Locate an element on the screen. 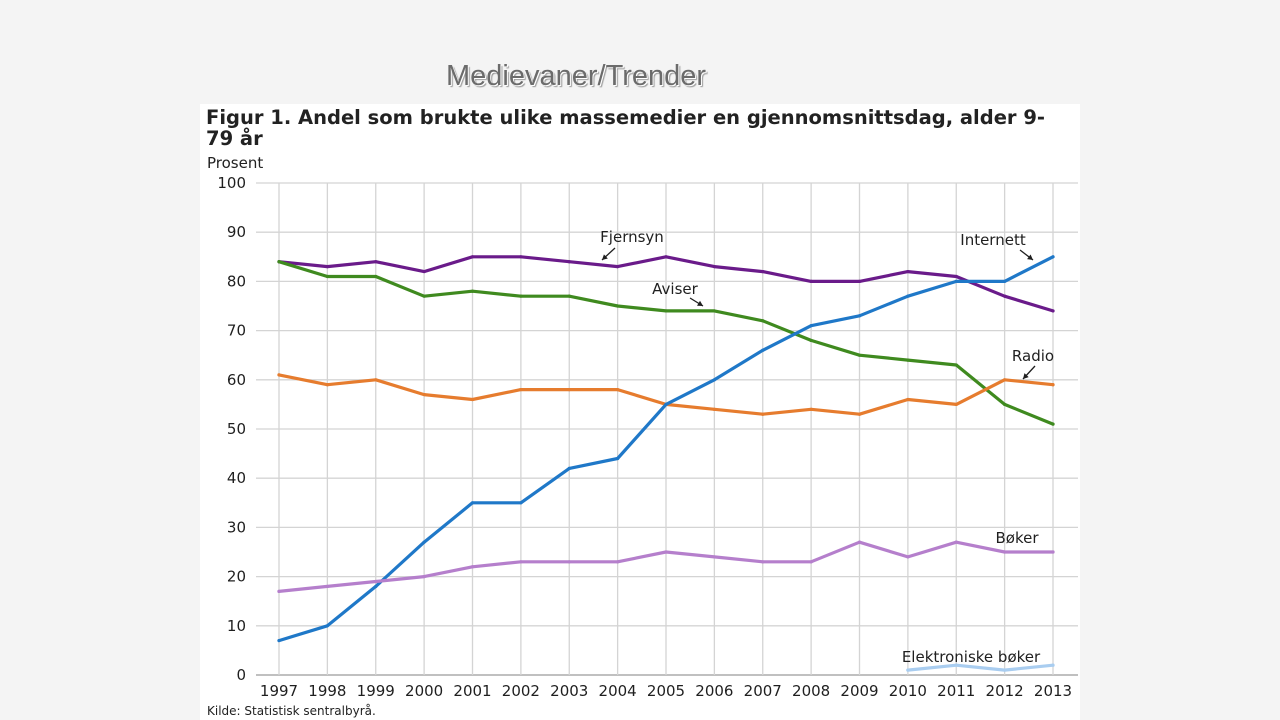 The image size is (1280, 720). y-tick-10: 10 is located at coordinates (236, 626).